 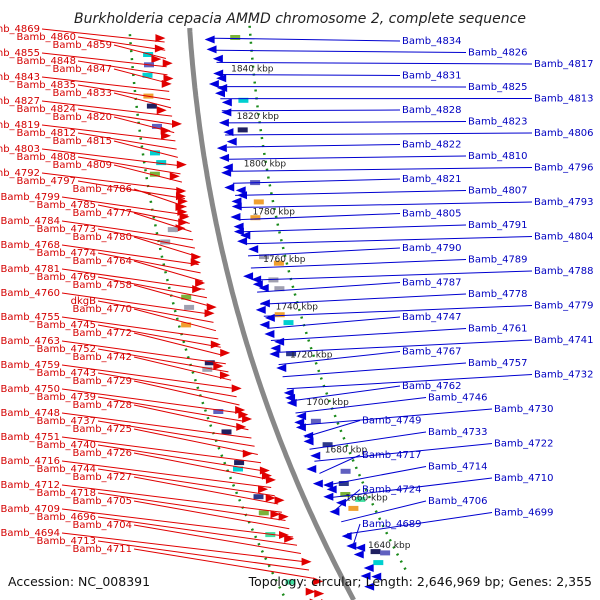 What do you see at coordinates (30, 389) in the screenshot?
I see `forward-gene-label: Bamb_4750` at bounding box center [30, 389].